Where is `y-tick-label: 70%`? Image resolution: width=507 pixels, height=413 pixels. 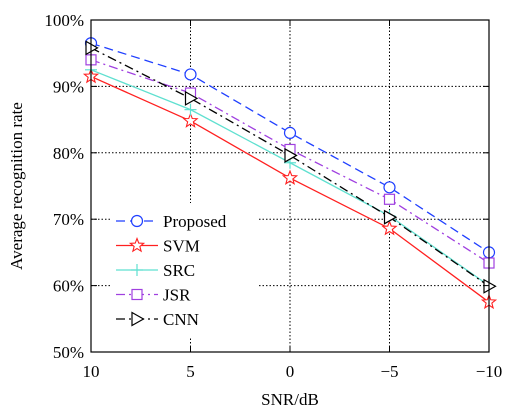 y-tick-label: 70% is located at coordinates (68, 219).